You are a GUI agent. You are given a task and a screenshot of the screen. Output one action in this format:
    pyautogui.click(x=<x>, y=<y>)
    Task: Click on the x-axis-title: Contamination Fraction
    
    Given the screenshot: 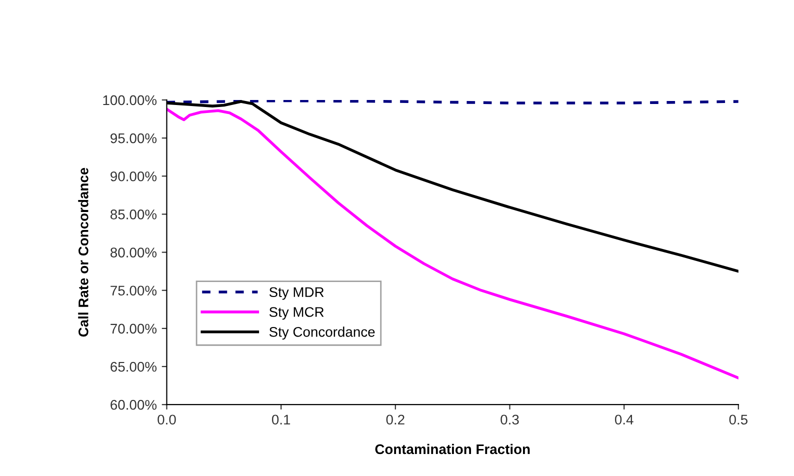 What is the action you would take?
    pyautogui.click(x=452, y=449)
    